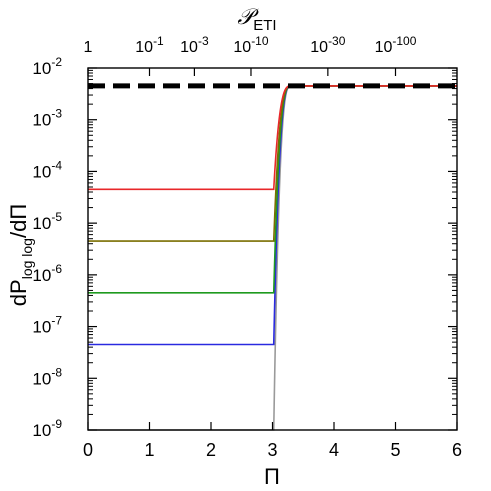 Image resolution: width=491 pixels, height=491 pixels. Describe the element at coordinates (395, 450) in the screenshot. I see `x-tick-label: 5` at that location.